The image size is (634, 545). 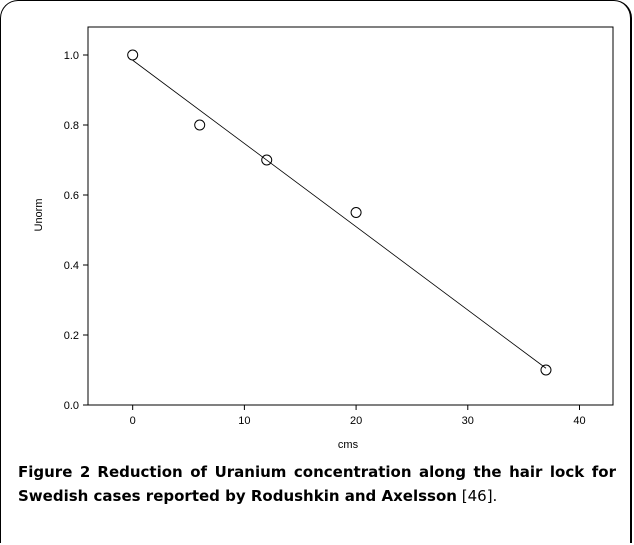 What do you see at coordinates (71, 336) in the screenshot?
I see `y-tick-label: 0.2` at bounding box center [71, 336].